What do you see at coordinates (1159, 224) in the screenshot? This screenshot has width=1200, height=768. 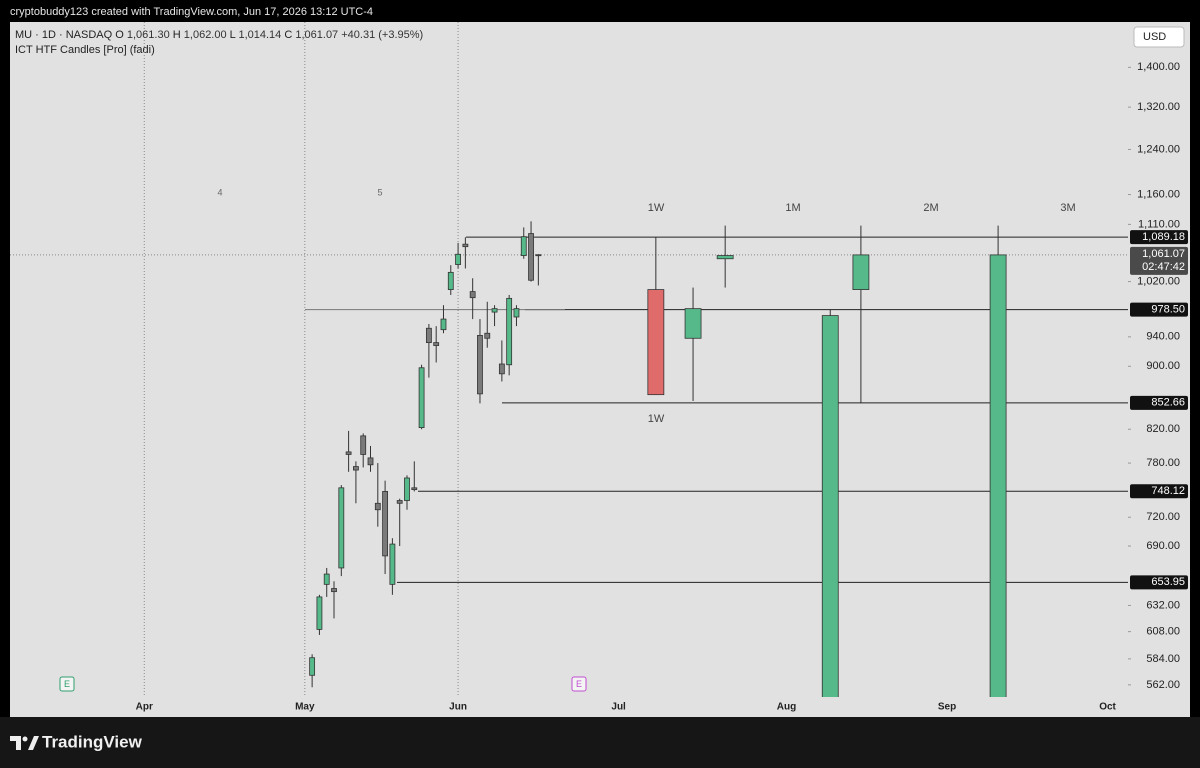 I see `y-tick-label: 1,110.00` at bounding box center [1159, 224].